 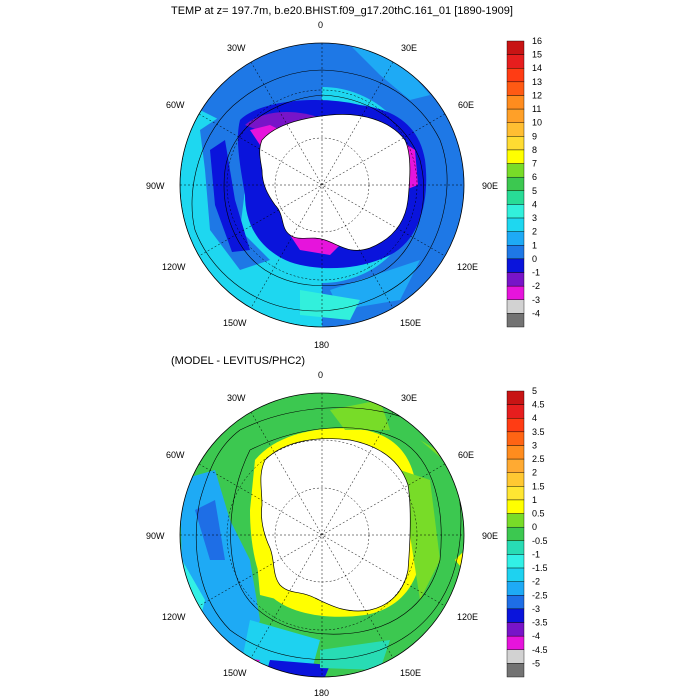 What do you see at coordinates (534, 177) in the screenshot?
I see `colorbar-label: 6` at bounding box center [534, 177].